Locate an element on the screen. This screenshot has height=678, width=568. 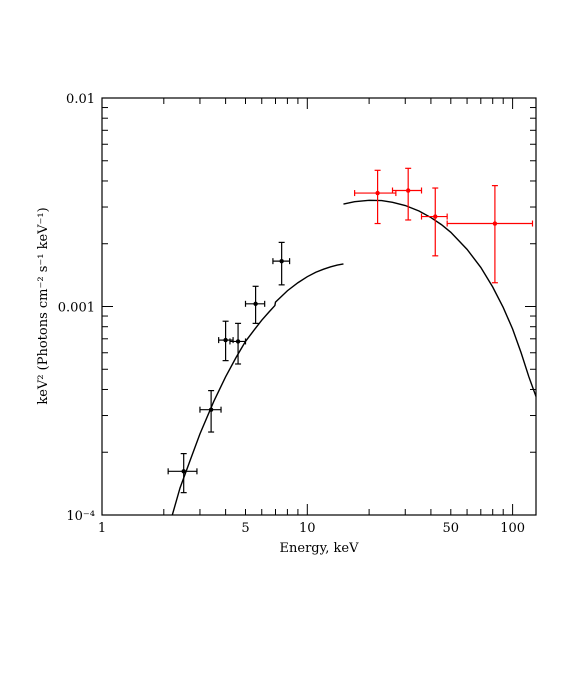
x-tick-label: 50 is located at coordinates (451, 528).